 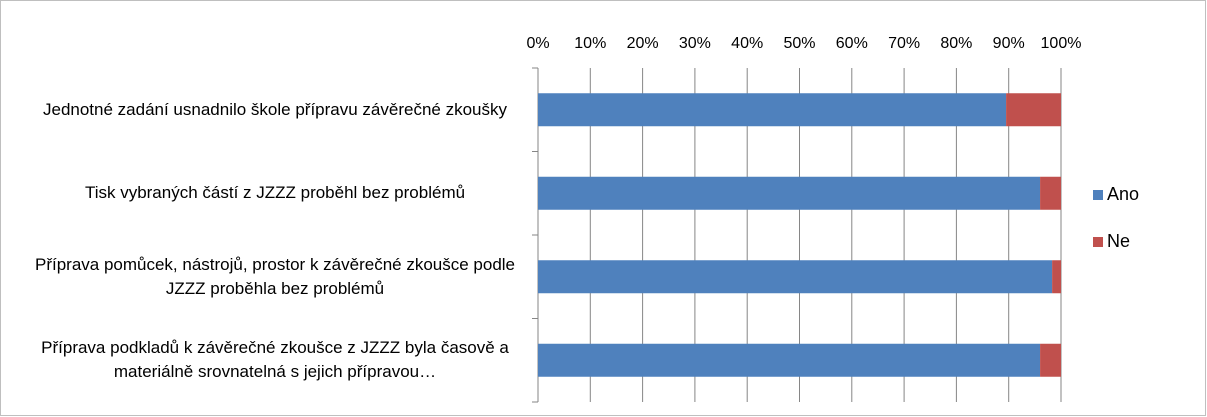 What do you see at coordinates (904, 43) in the screenshot?
I see `x-tick-label: 70%` at bounding box center [904, 43].